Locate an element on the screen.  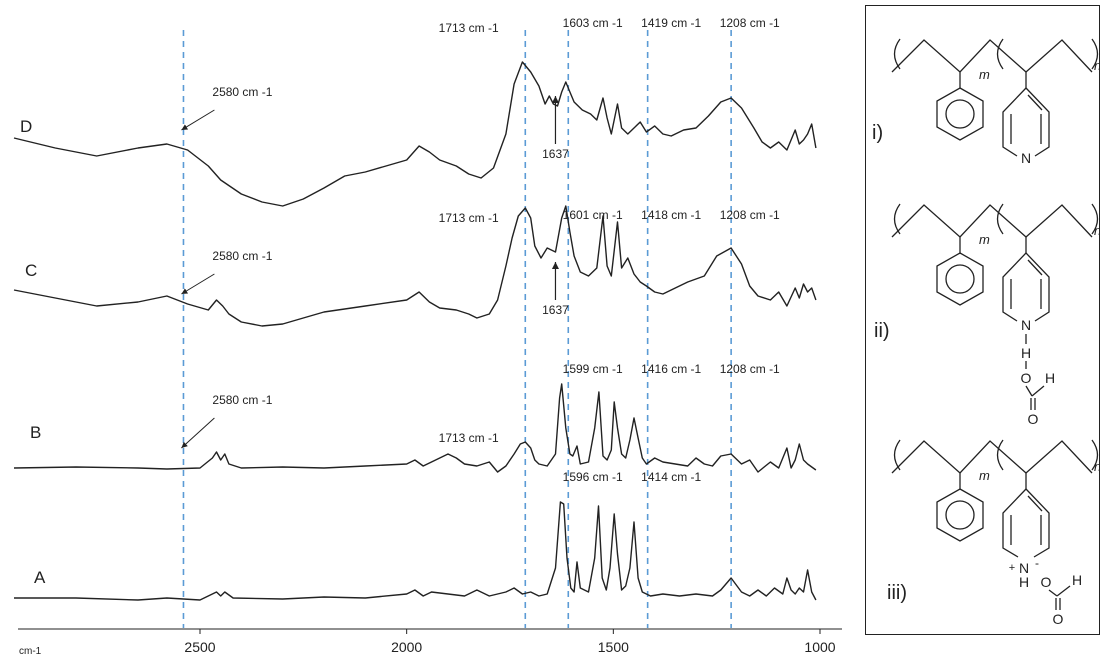
x-axis-unit-label: cm-1 is located at coordinates (30, 651).